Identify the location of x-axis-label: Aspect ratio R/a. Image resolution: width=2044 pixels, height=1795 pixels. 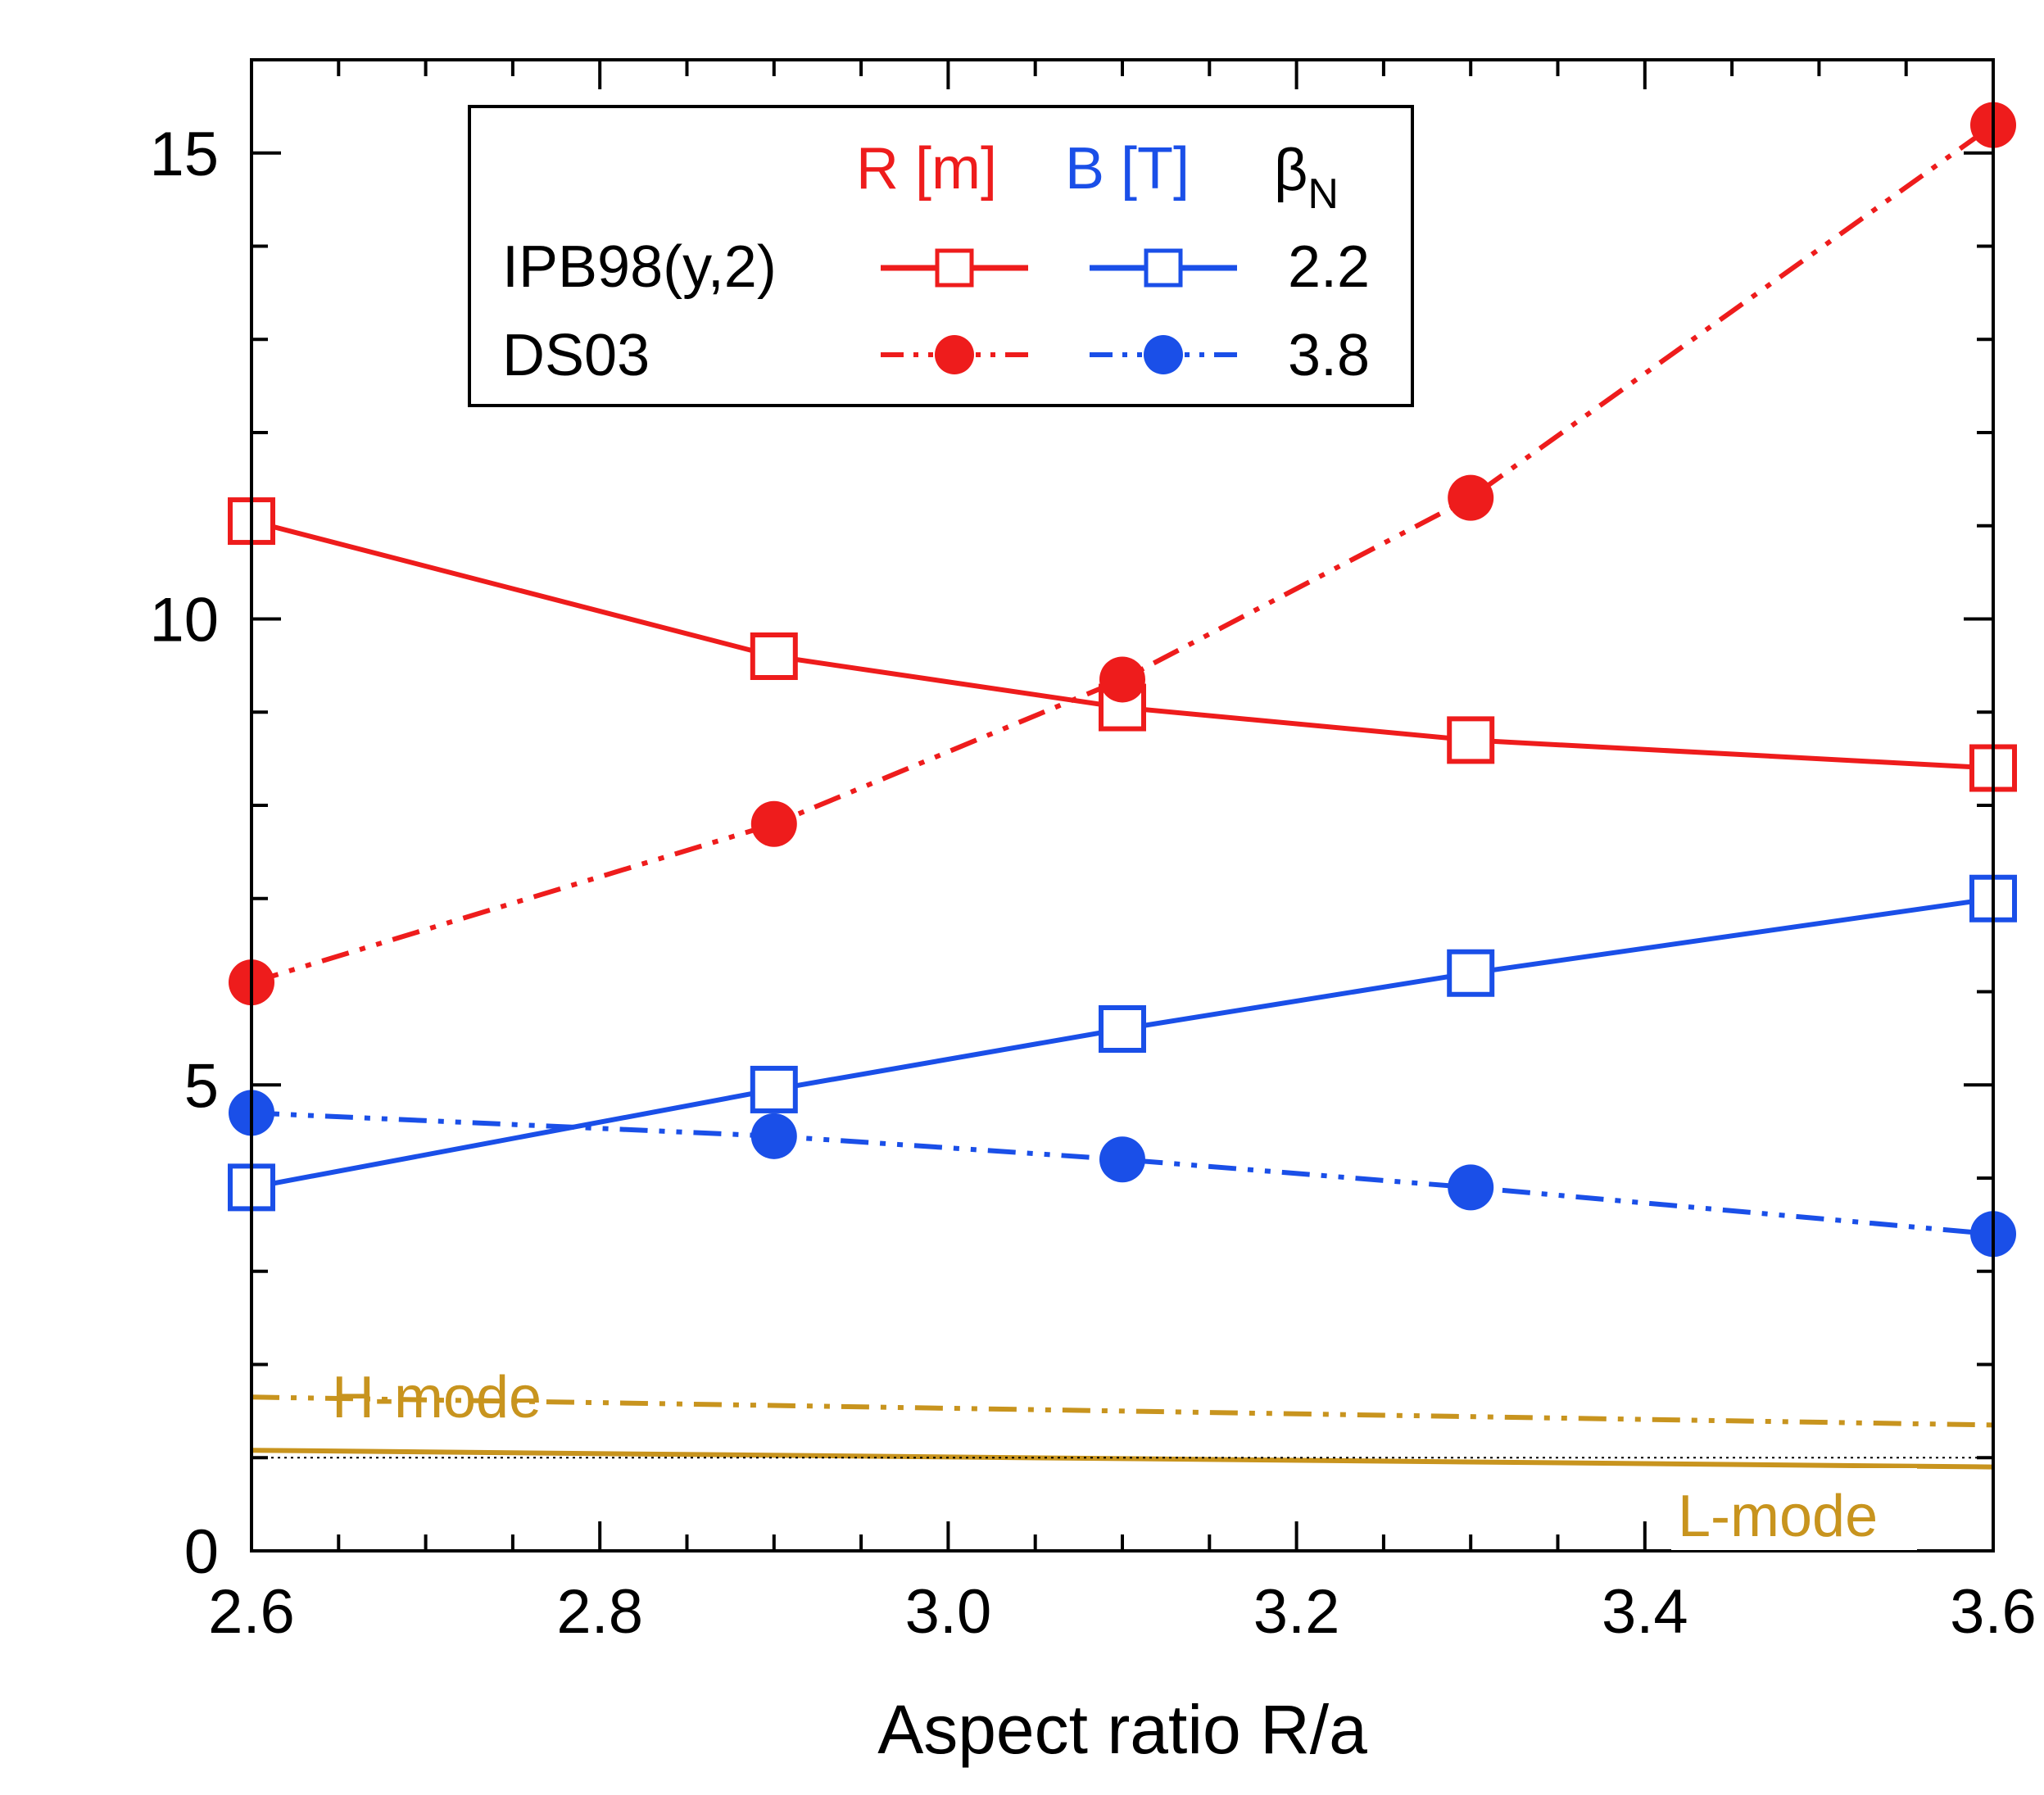
(1122, 1729).